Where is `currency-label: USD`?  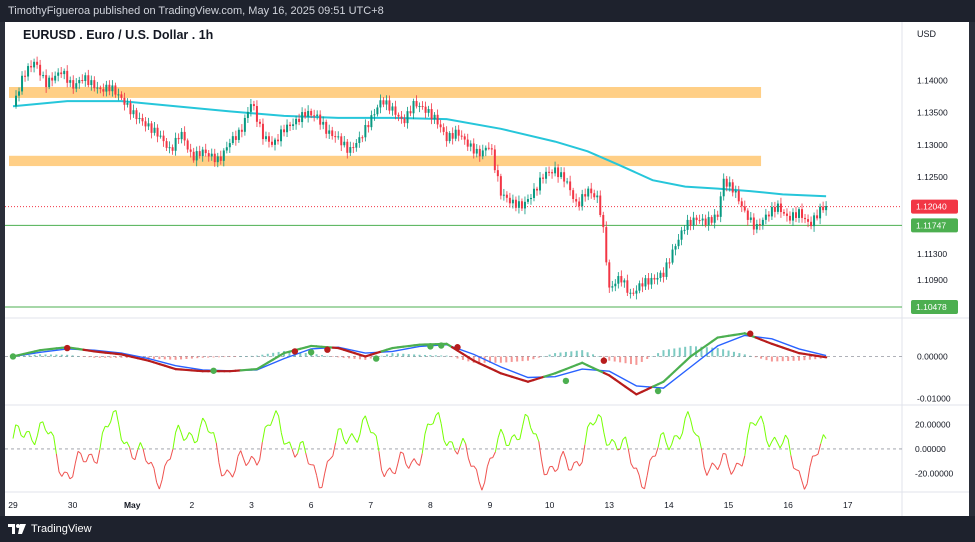 currency-label: USD is located at coordinates (927, 34).